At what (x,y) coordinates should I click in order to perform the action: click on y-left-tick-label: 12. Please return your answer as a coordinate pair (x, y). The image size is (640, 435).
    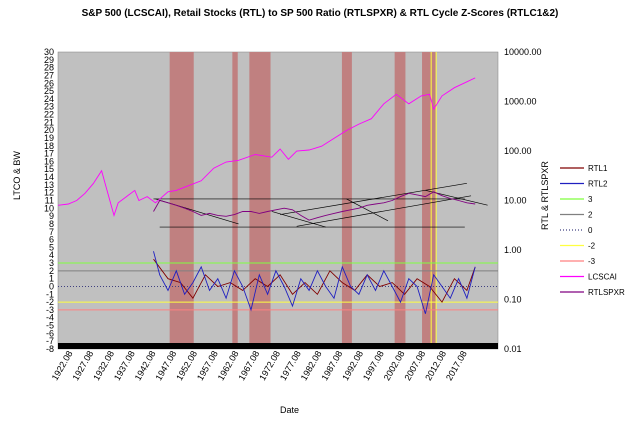
    Looking at the image, I should click on (49, 193).